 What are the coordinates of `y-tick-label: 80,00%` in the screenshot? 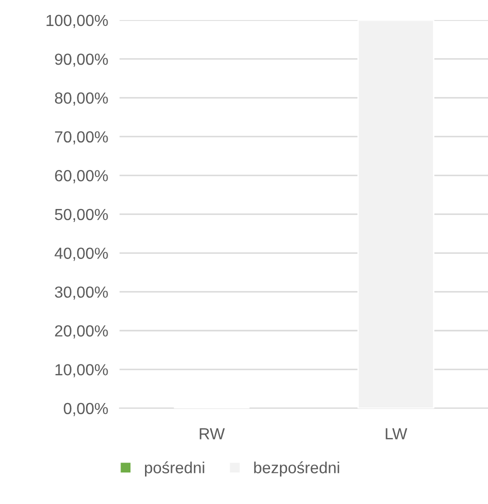 It's located at (81, 99).